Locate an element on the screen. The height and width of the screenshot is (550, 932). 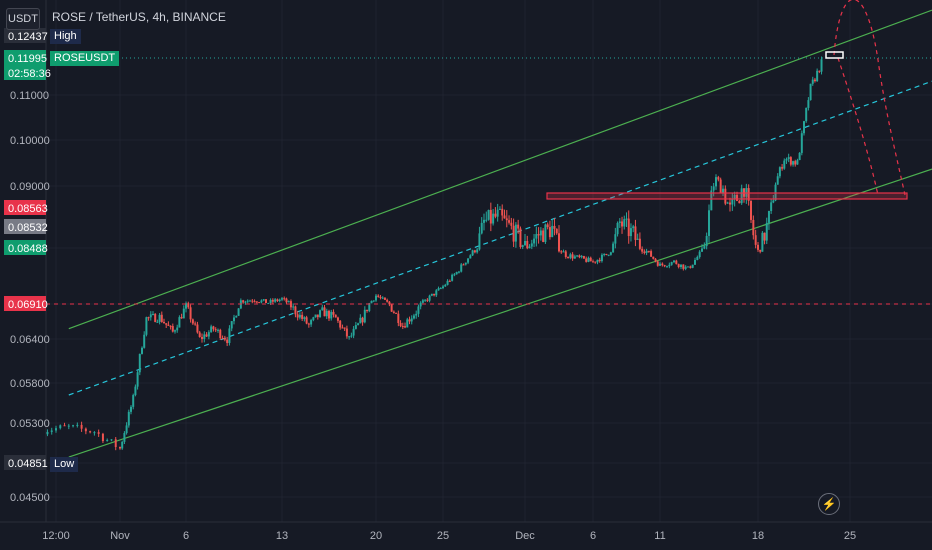
price-tag-label: 0.06910 is located at coordinates (28, 305).